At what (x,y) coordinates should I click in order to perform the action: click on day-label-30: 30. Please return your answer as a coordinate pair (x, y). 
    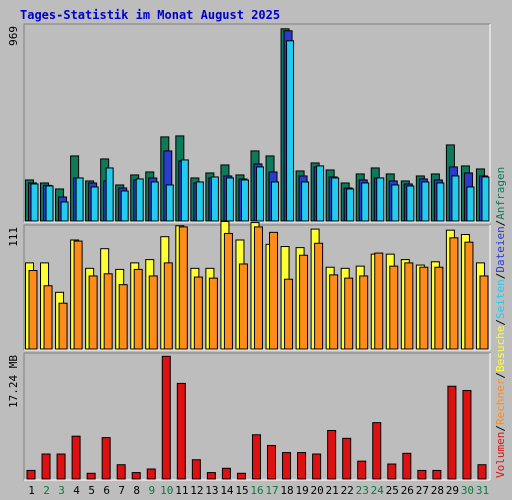
    Looking at the image, I should click on (467, 490).